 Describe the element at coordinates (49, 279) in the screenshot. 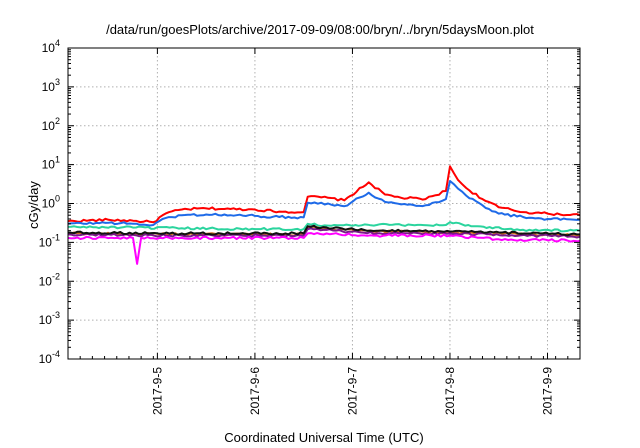

I see `y-tick-label: 10⁻²` at that location.